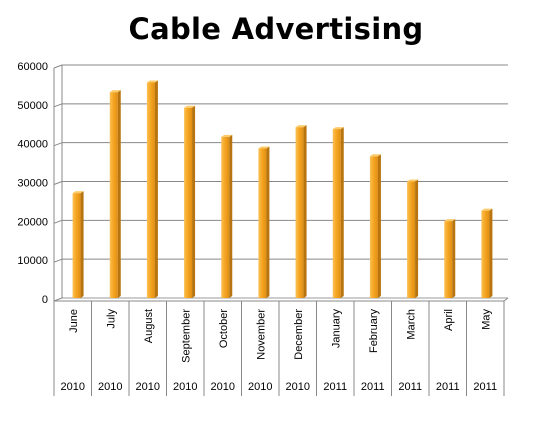 This screenshot has height=421, width=552. I want to click on bar-august, so click(152, 189).